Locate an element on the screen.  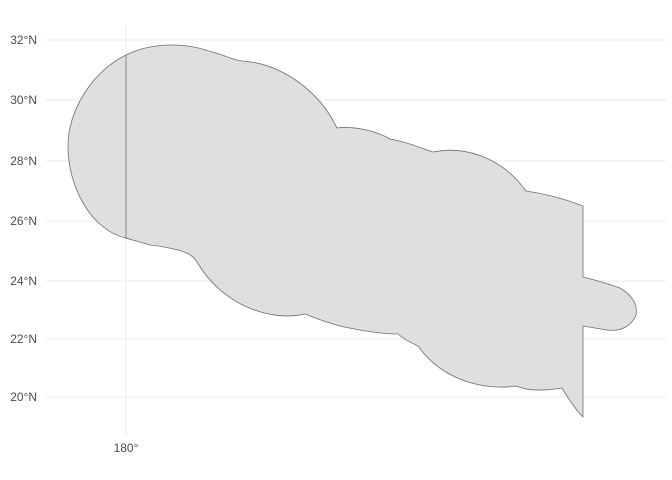
y-tick-label: 20°N is located at coordinates (23, 397).